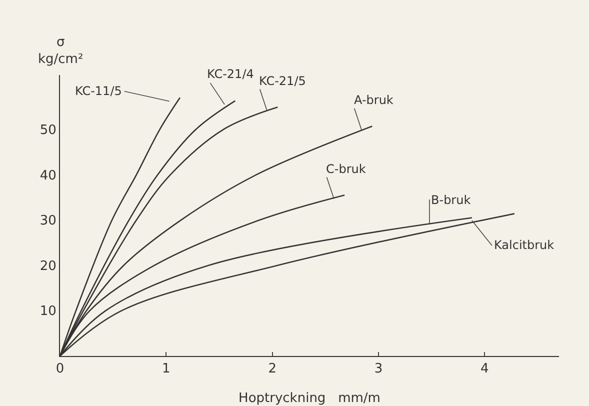  Describe the element at coordinates (48, 176) in the screenshot. I see `y-tick-label: 40` at that location.